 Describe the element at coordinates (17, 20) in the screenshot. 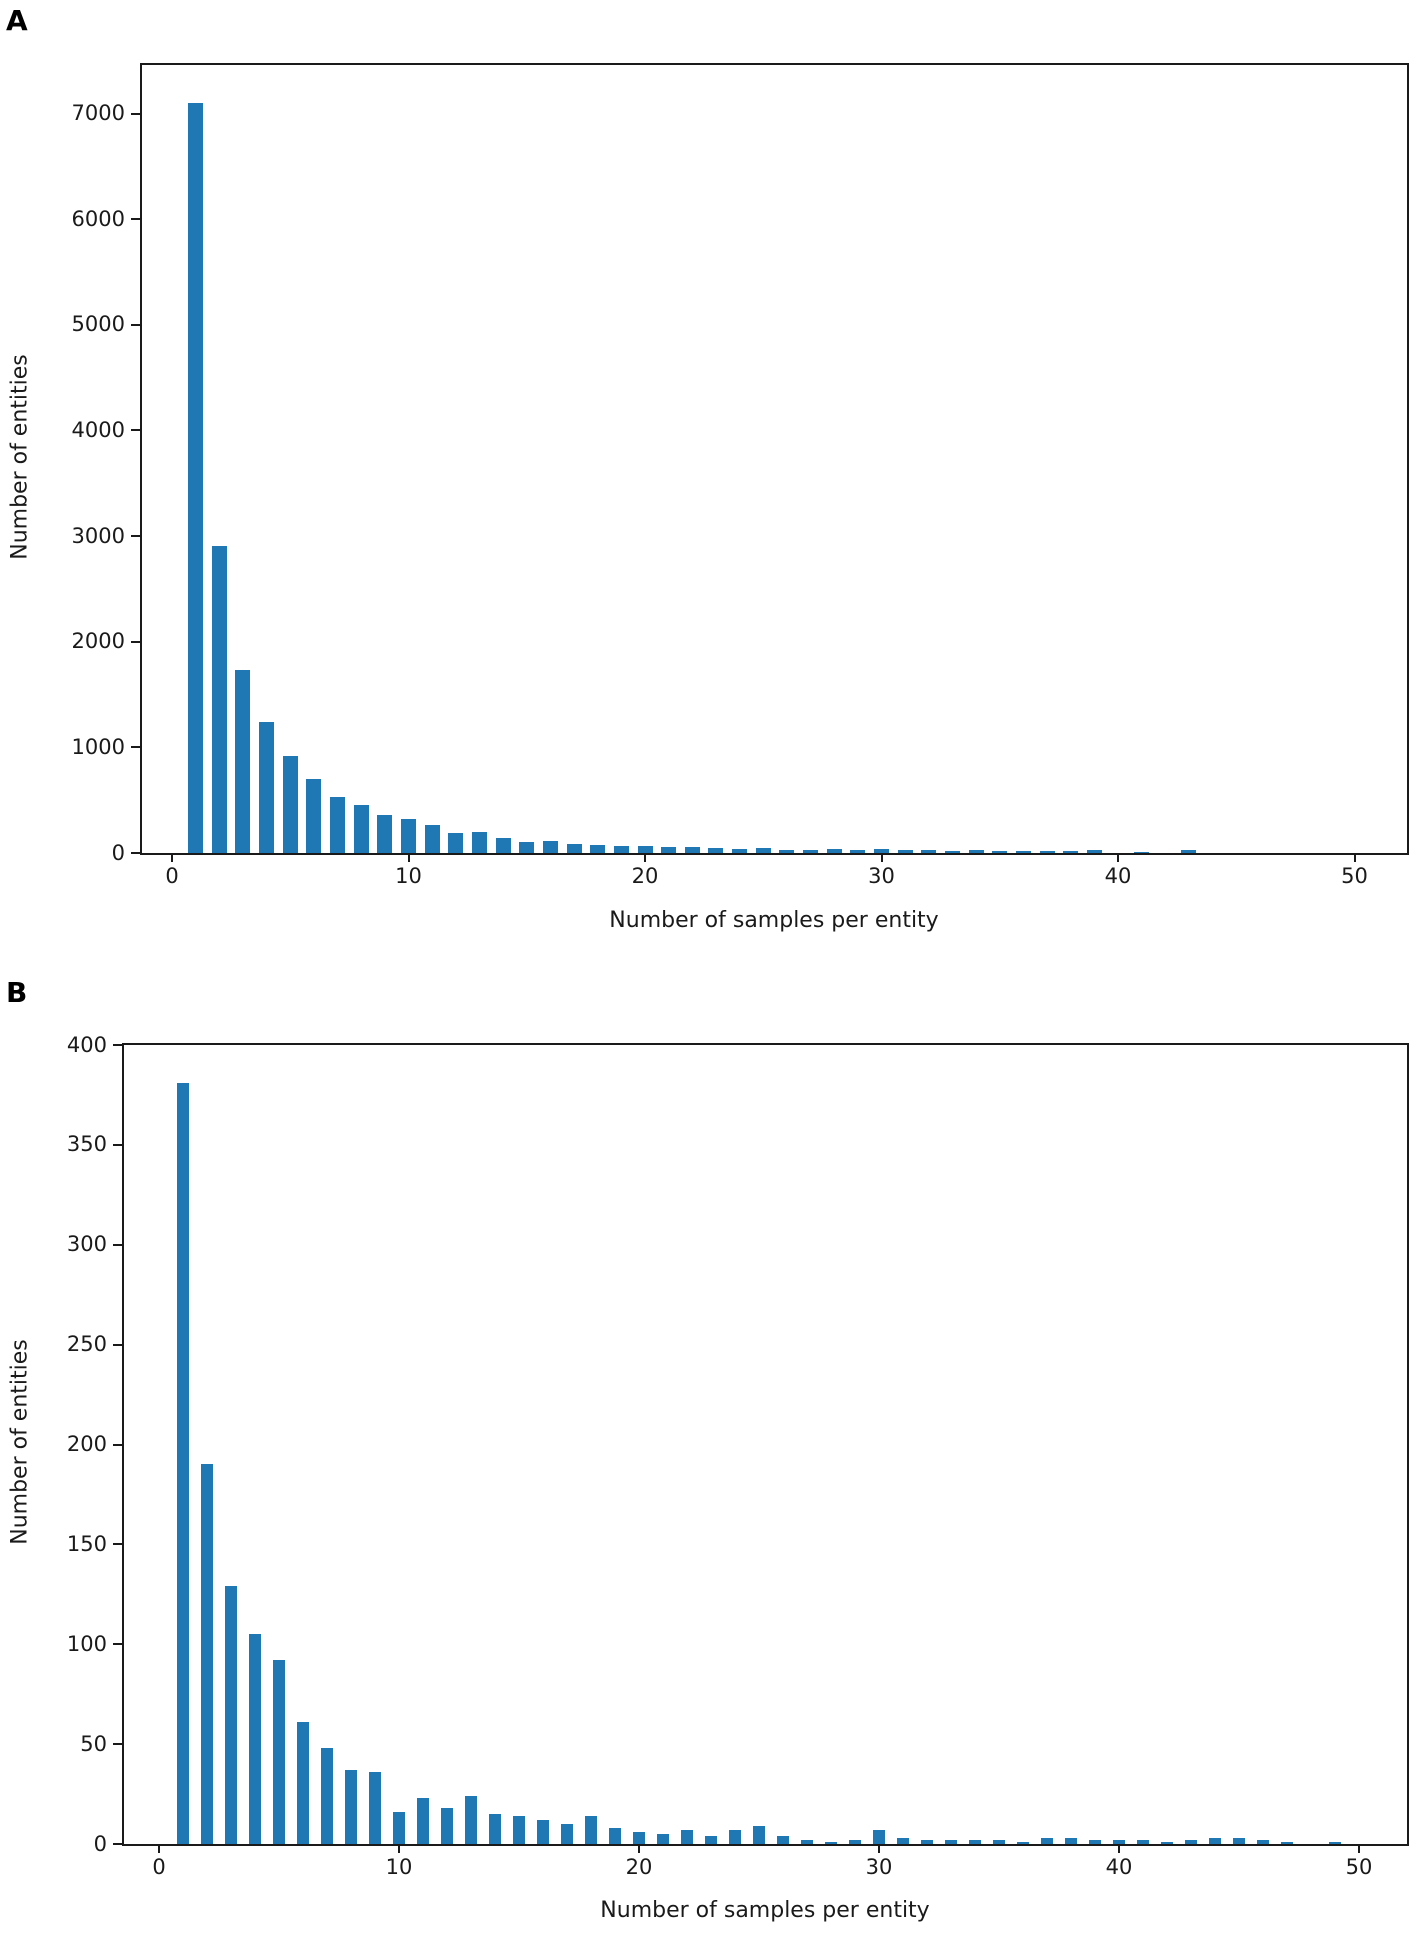

I see `panel-label-a: A` at that location.